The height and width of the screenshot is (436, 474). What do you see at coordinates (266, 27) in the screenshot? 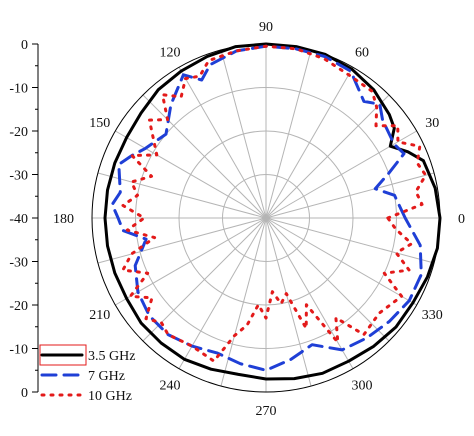
I see `angle-label-90: 90` at bounding box center [266, 27].